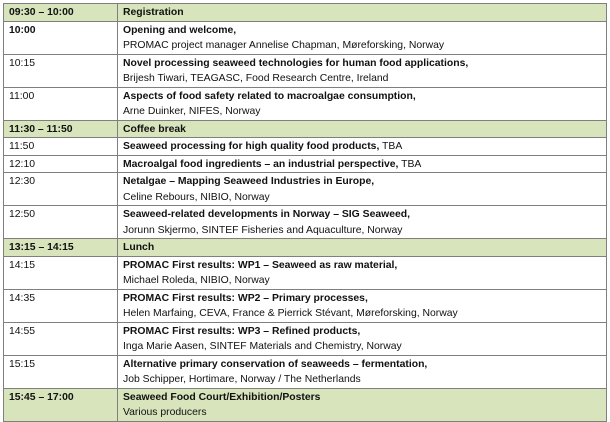 This screenshot has height=422, width=610. What do you see at coordinates (180, 30) in the screenshot?
I see `agenda-title: Opening and welcome,` at bounding box center [180, 30].